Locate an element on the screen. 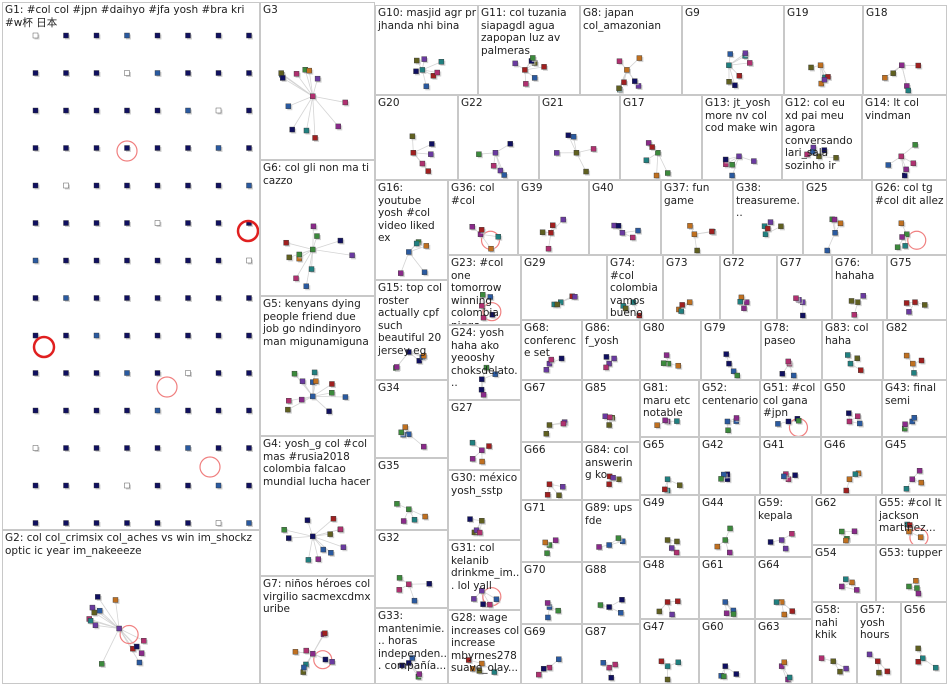 The width and height of the screenshot is (950, 688). group-label: G68: conference set is located at coordinates (550, 340).